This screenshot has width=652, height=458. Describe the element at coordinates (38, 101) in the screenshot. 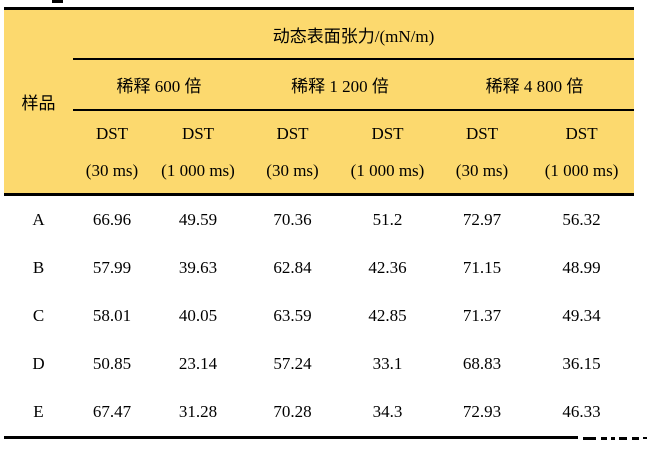

I see `sample-column-header: 样品` at that location.